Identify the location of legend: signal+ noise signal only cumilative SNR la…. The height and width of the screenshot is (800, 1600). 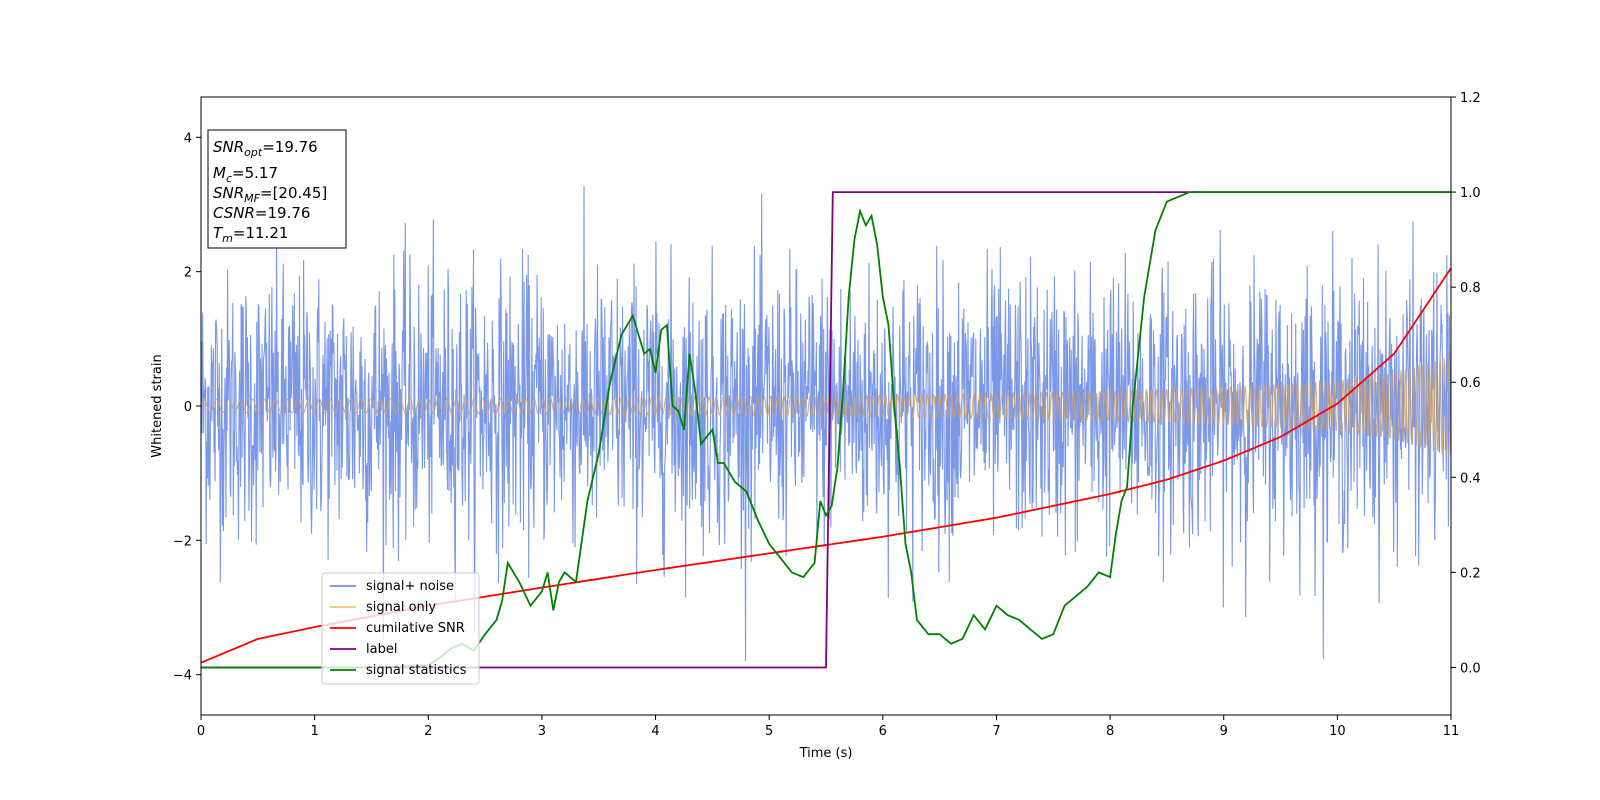
(400, 628).